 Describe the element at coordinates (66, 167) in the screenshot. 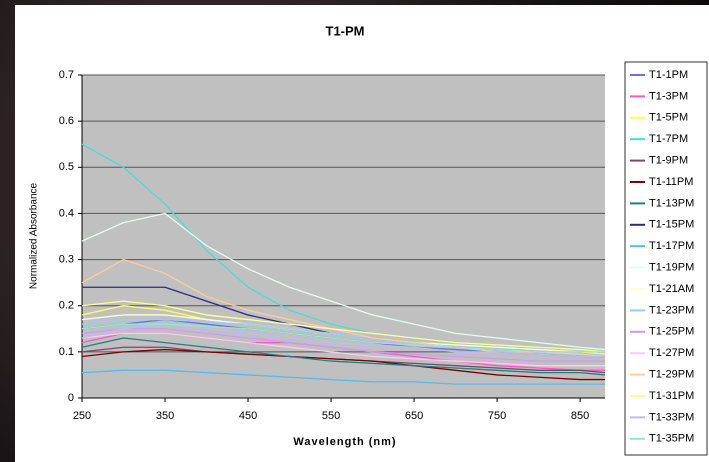

I see `y-tick-label: 0.5` at that location.